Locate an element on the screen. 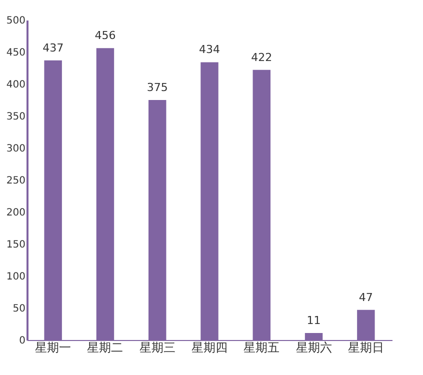 Image resolution: width=423 pixels, height=375 pixels. y-tick-label: 500 is located at coordinates (16, 21).